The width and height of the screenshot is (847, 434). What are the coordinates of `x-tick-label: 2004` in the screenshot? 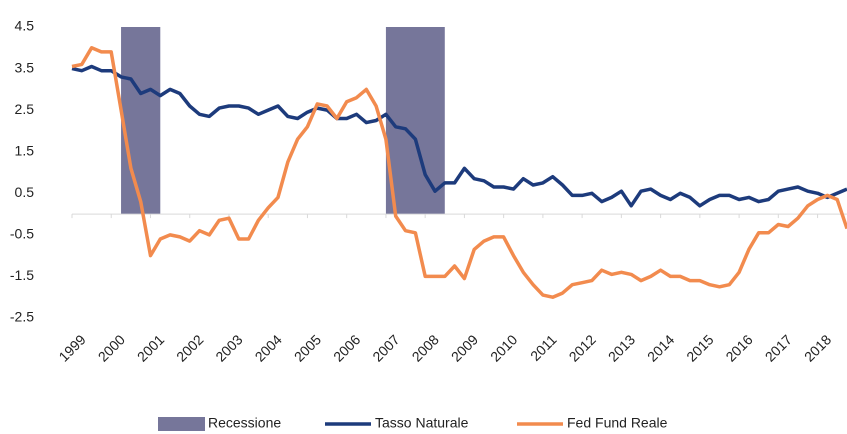 It's located at (268, 347).